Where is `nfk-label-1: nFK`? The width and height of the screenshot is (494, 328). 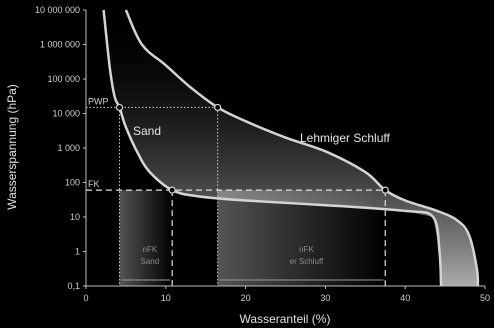
nfk-label-1: nFK is located at coordinates (150, 249).